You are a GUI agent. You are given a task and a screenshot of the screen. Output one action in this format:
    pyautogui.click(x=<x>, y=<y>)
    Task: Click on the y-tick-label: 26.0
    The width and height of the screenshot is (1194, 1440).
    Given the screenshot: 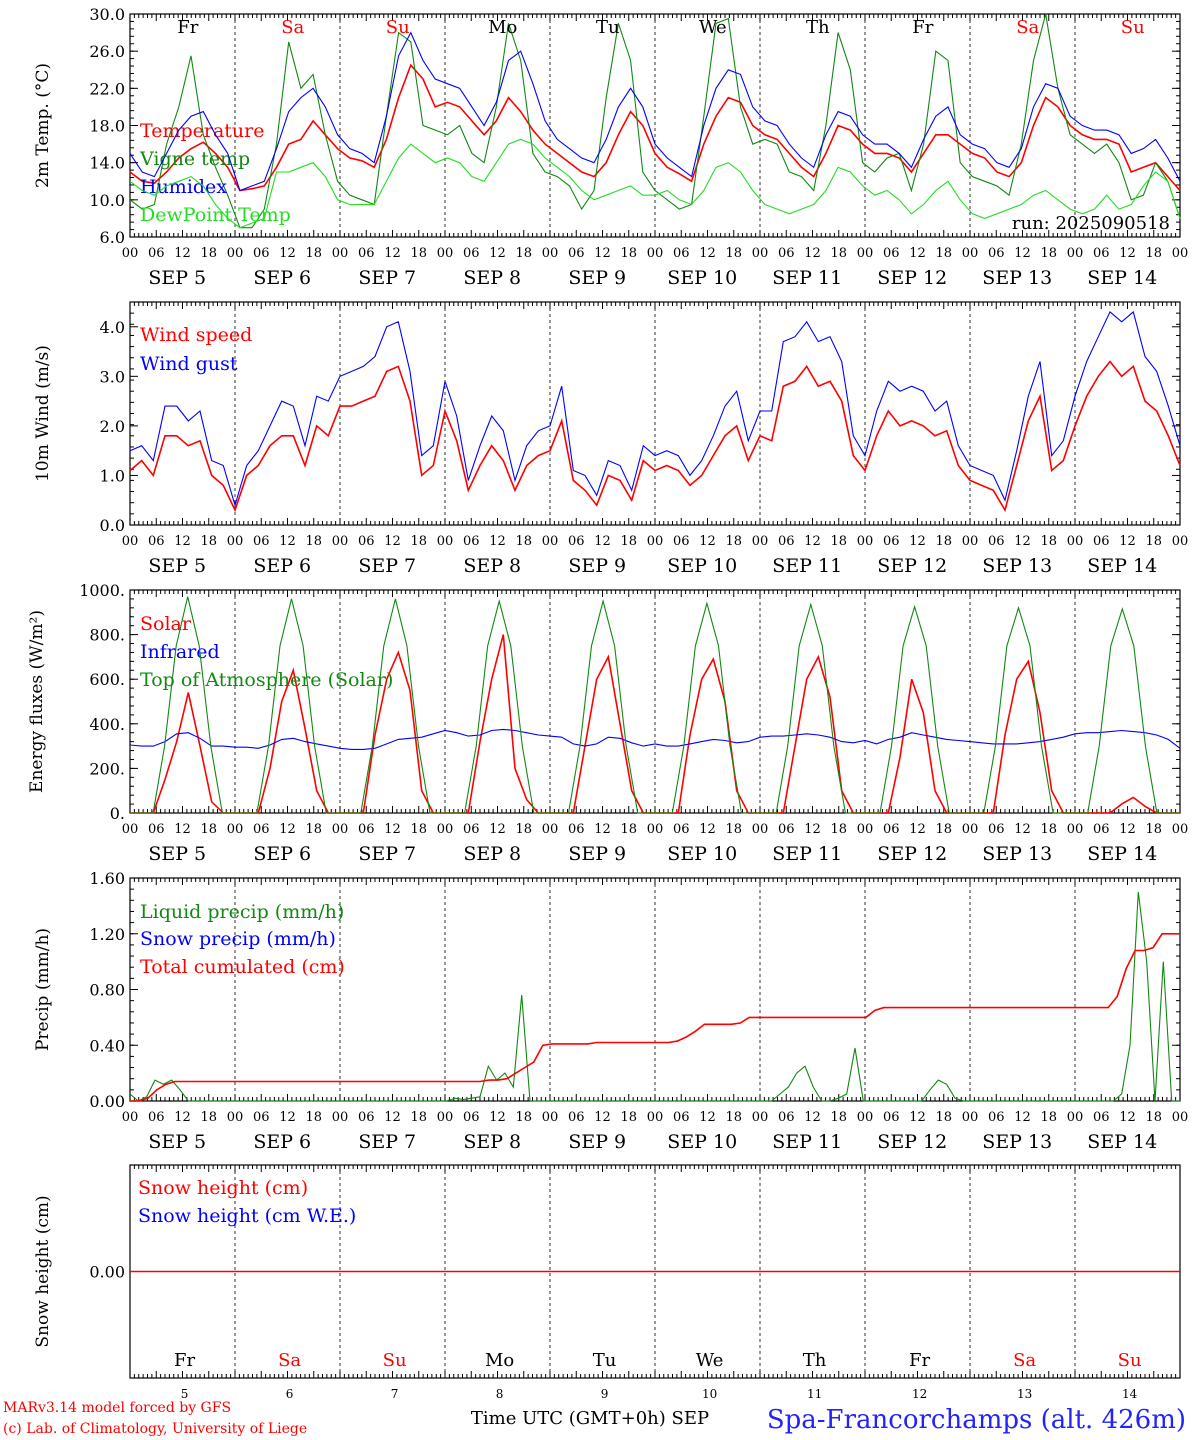 What is the action you would take?
    pyautogui.click(x=107, y=51)
    